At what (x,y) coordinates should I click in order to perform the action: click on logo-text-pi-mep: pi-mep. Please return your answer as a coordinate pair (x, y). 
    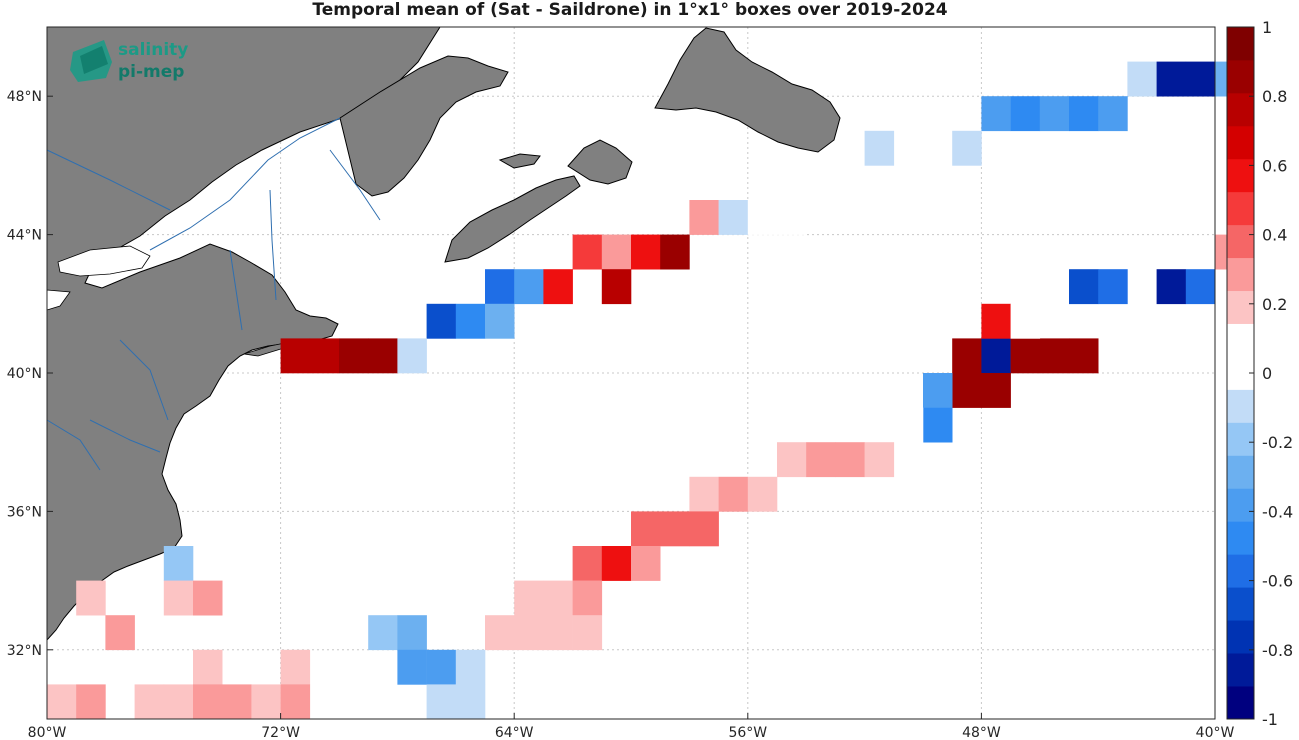
    Looking at the image, I should click on (151, 72).